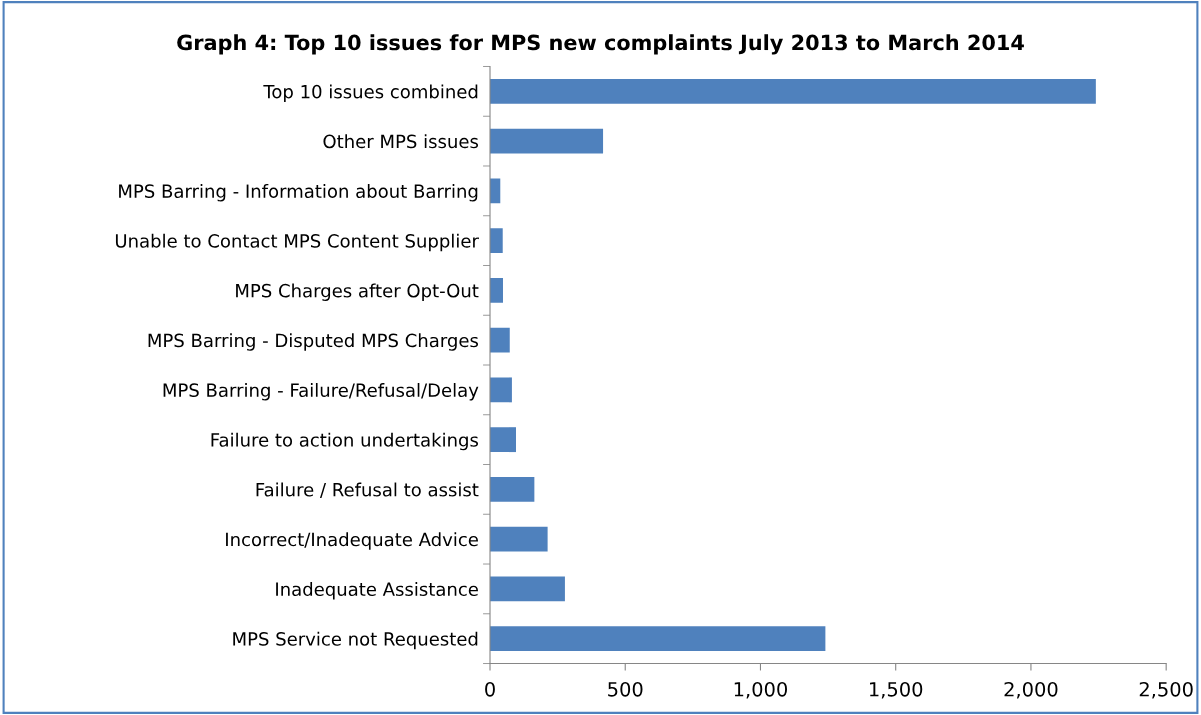 Image resolution: width=1201 pixels, height=715 pixels. Describe the element at coordinates (401, 141) in the screenshot. I see `y-tick-label: Other MPS issues` at that location.